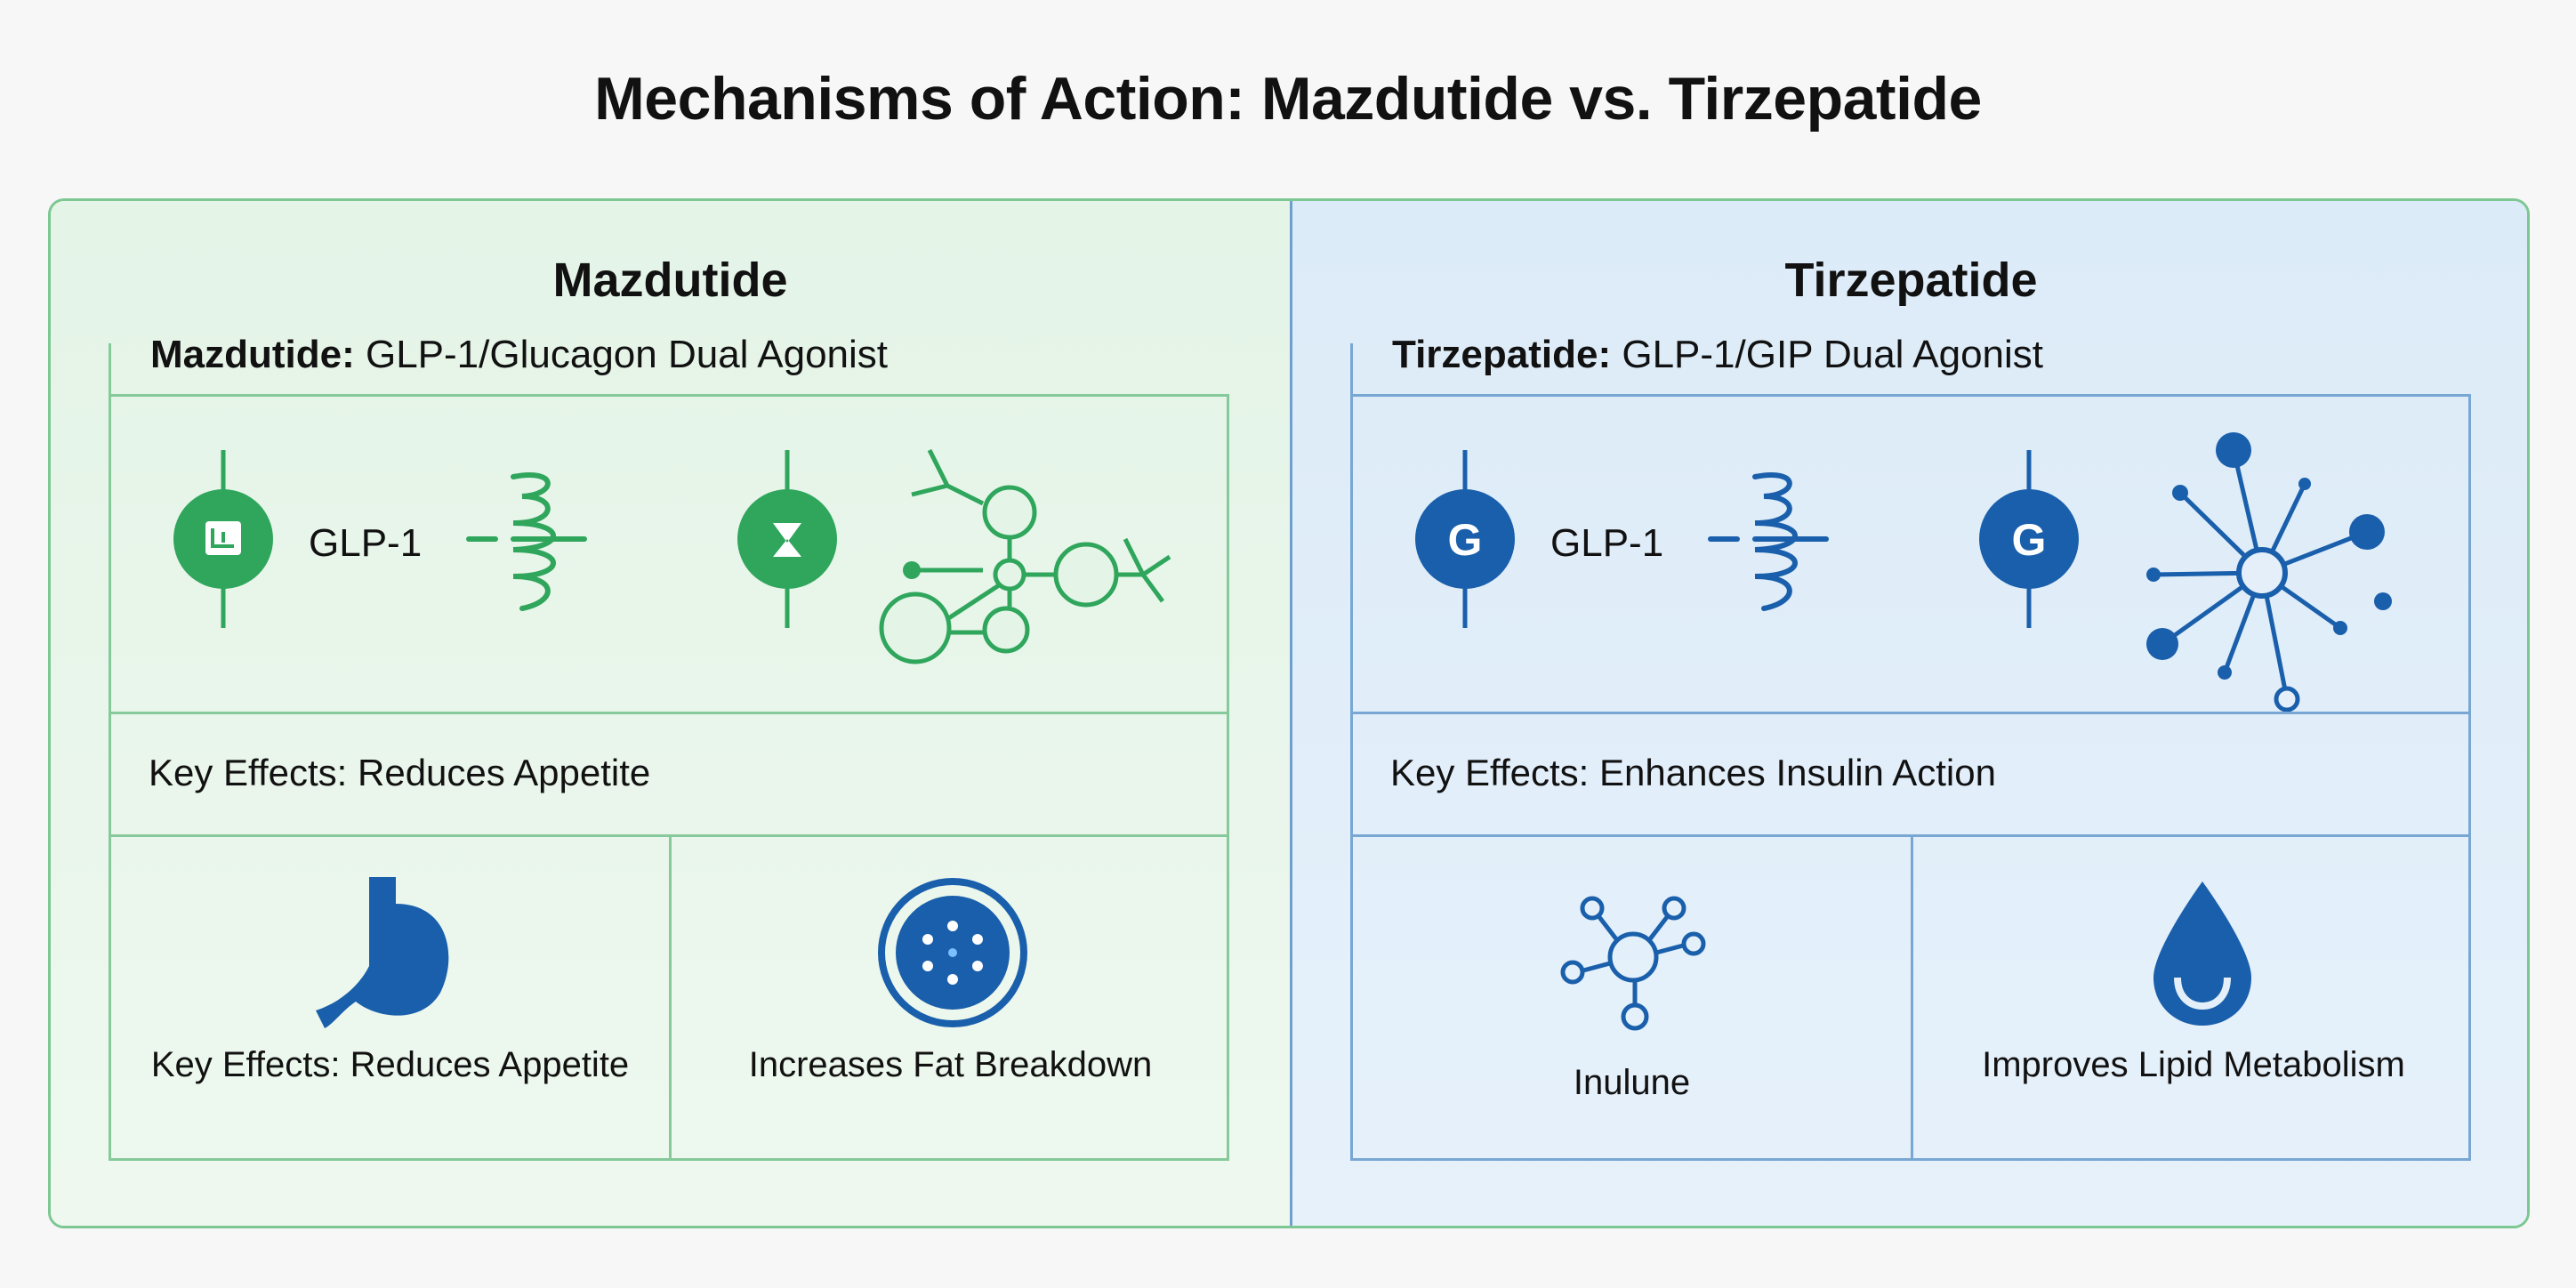 This screenshot has width=2576, height=1288. I want to click on glucagon-receptor-icon, so click(787, 539).